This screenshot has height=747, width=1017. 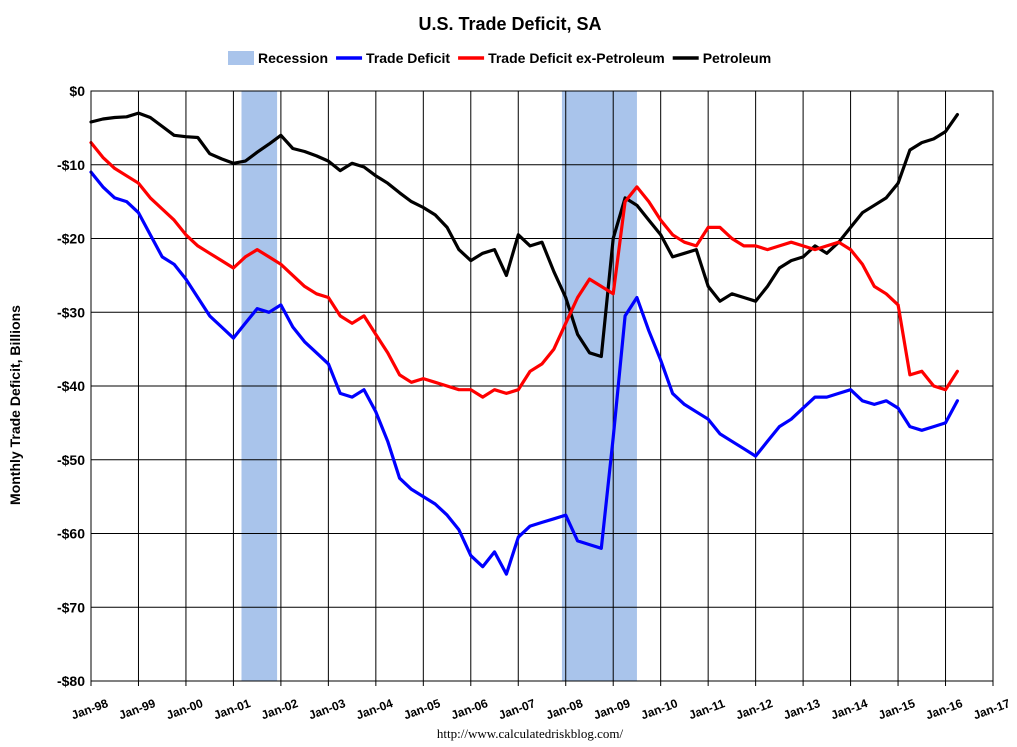 I want to click on y-tick-label: -$10, so click(x=71, y=165).